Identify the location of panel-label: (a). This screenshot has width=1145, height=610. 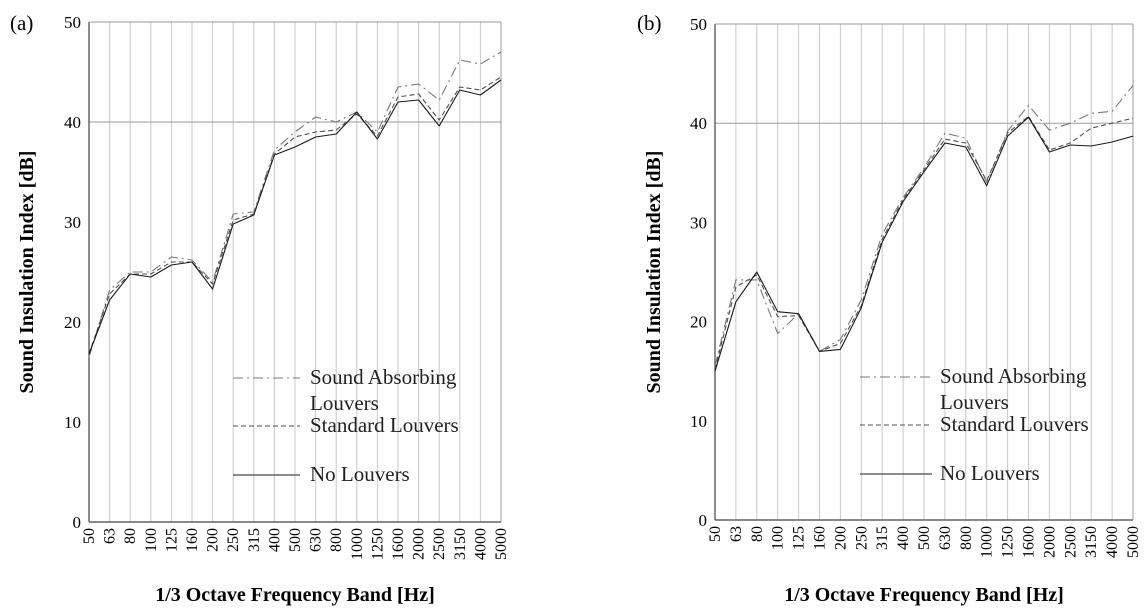
(21, 23).